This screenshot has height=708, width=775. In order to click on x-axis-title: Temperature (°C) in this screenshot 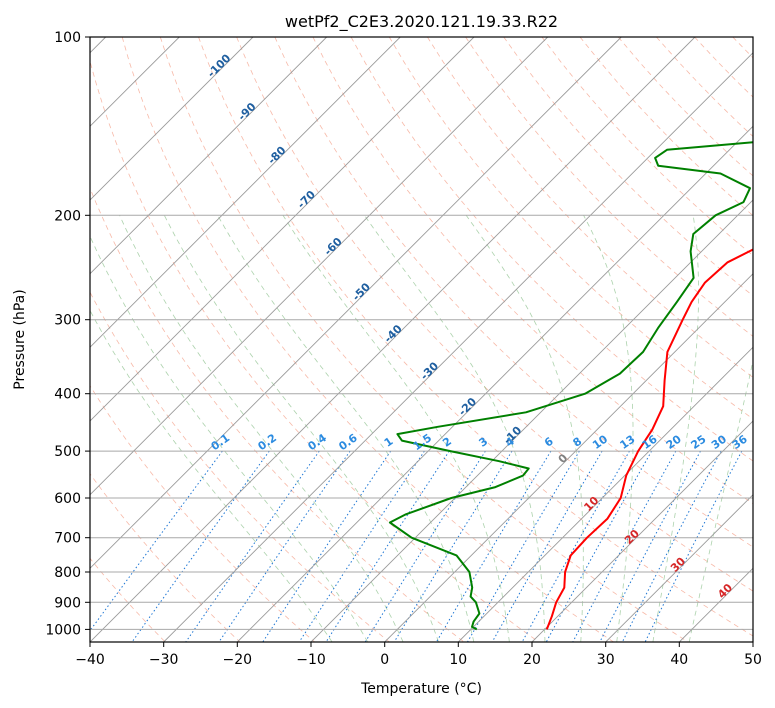, I will do `click(421, 689)`.